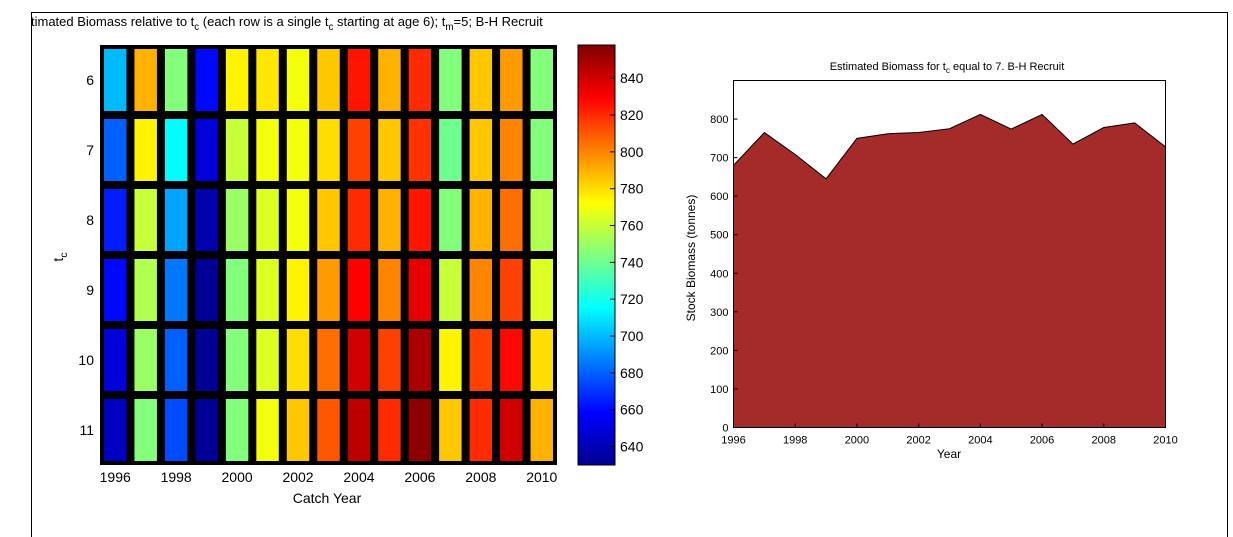 The width and height of the screenshot is (1233, 537). I want to click on heatmap-y-tick-label: 8, so click(90, 220).